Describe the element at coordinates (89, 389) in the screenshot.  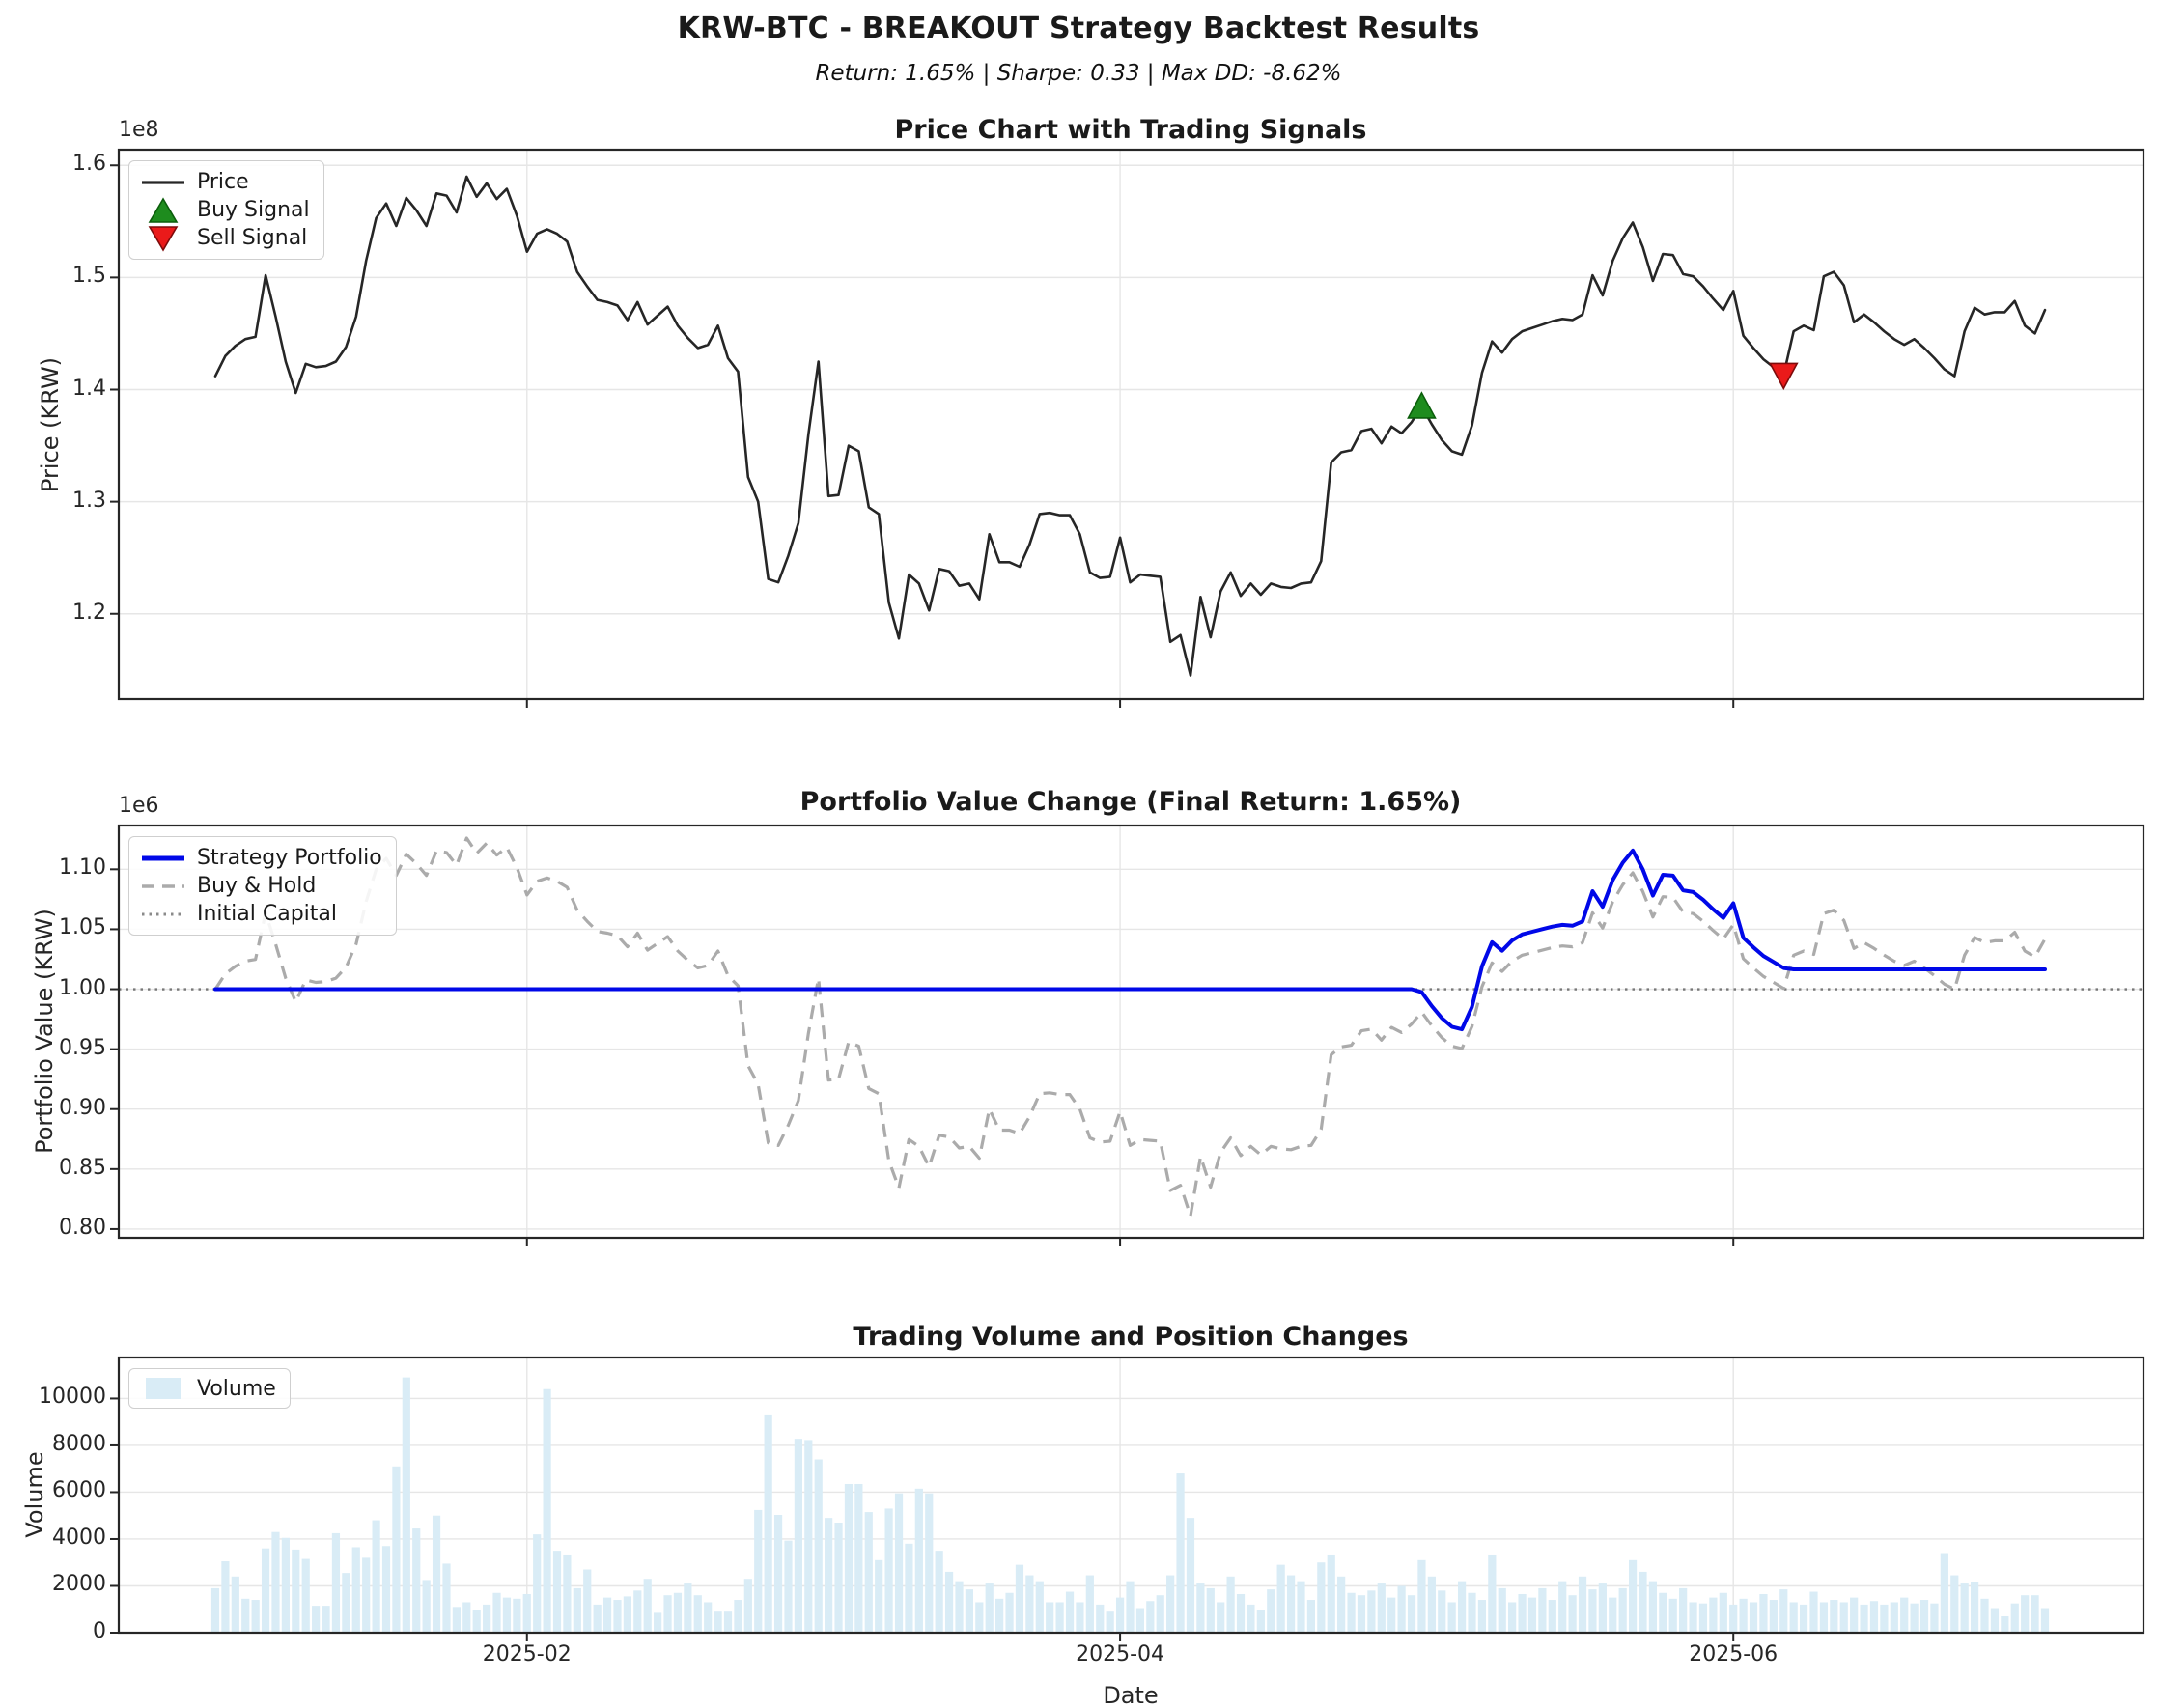
I see `y-tick-label: 1.4` at that location.